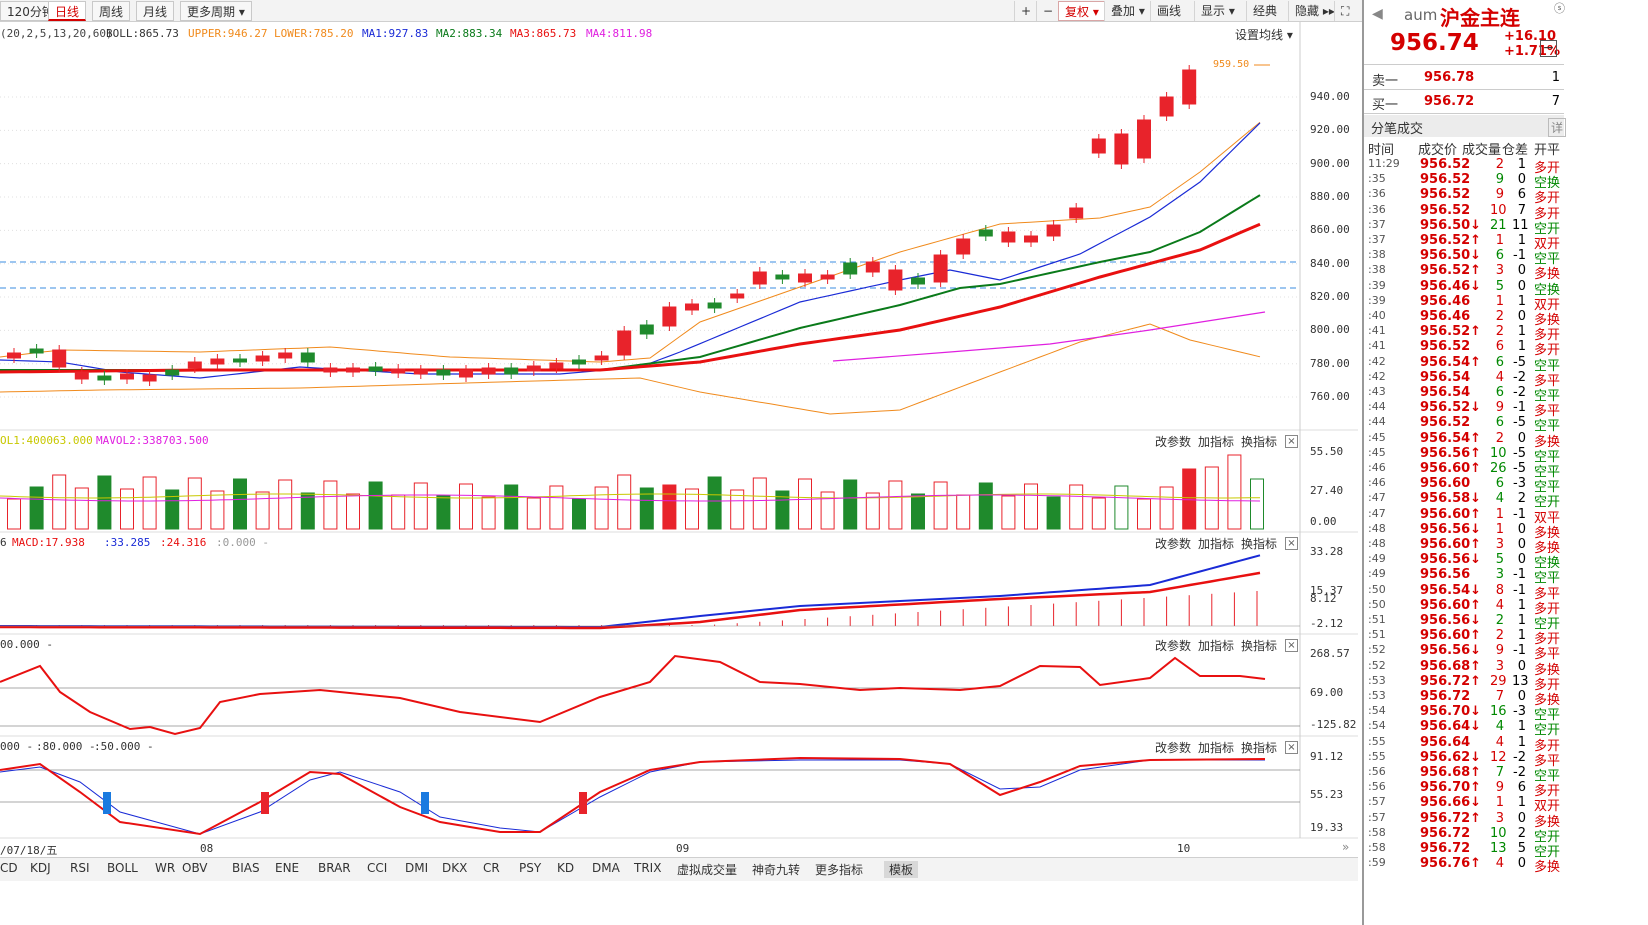  What do you see at coordinates (314, 33) in the screenshot?
I see `lower-value: LOWER:785.20` at bounding box center [314, 33].